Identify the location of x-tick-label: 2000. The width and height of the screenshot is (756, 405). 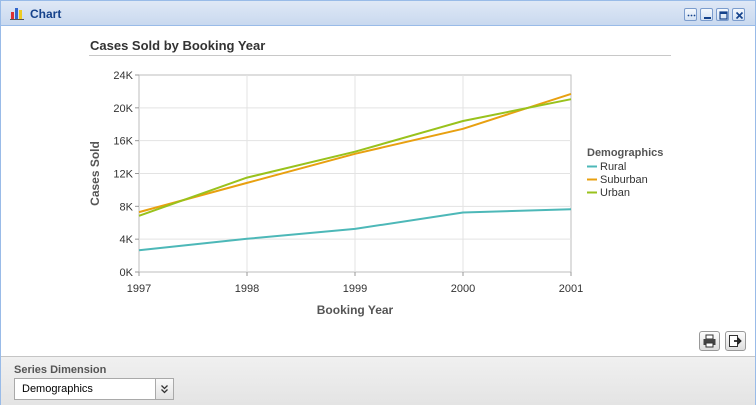
(463, 289).